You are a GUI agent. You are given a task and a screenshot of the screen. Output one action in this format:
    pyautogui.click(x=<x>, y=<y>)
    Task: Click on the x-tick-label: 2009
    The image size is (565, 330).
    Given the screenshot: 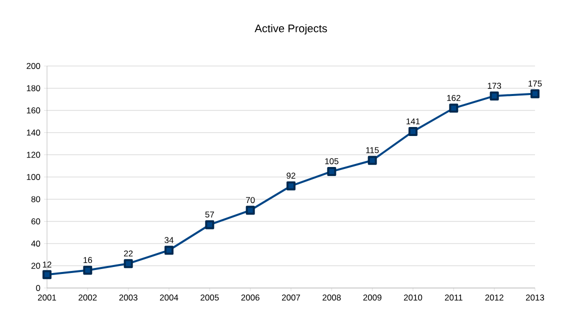 What is the action you would take?
    pyautogui.click(x=372, y=297)
    